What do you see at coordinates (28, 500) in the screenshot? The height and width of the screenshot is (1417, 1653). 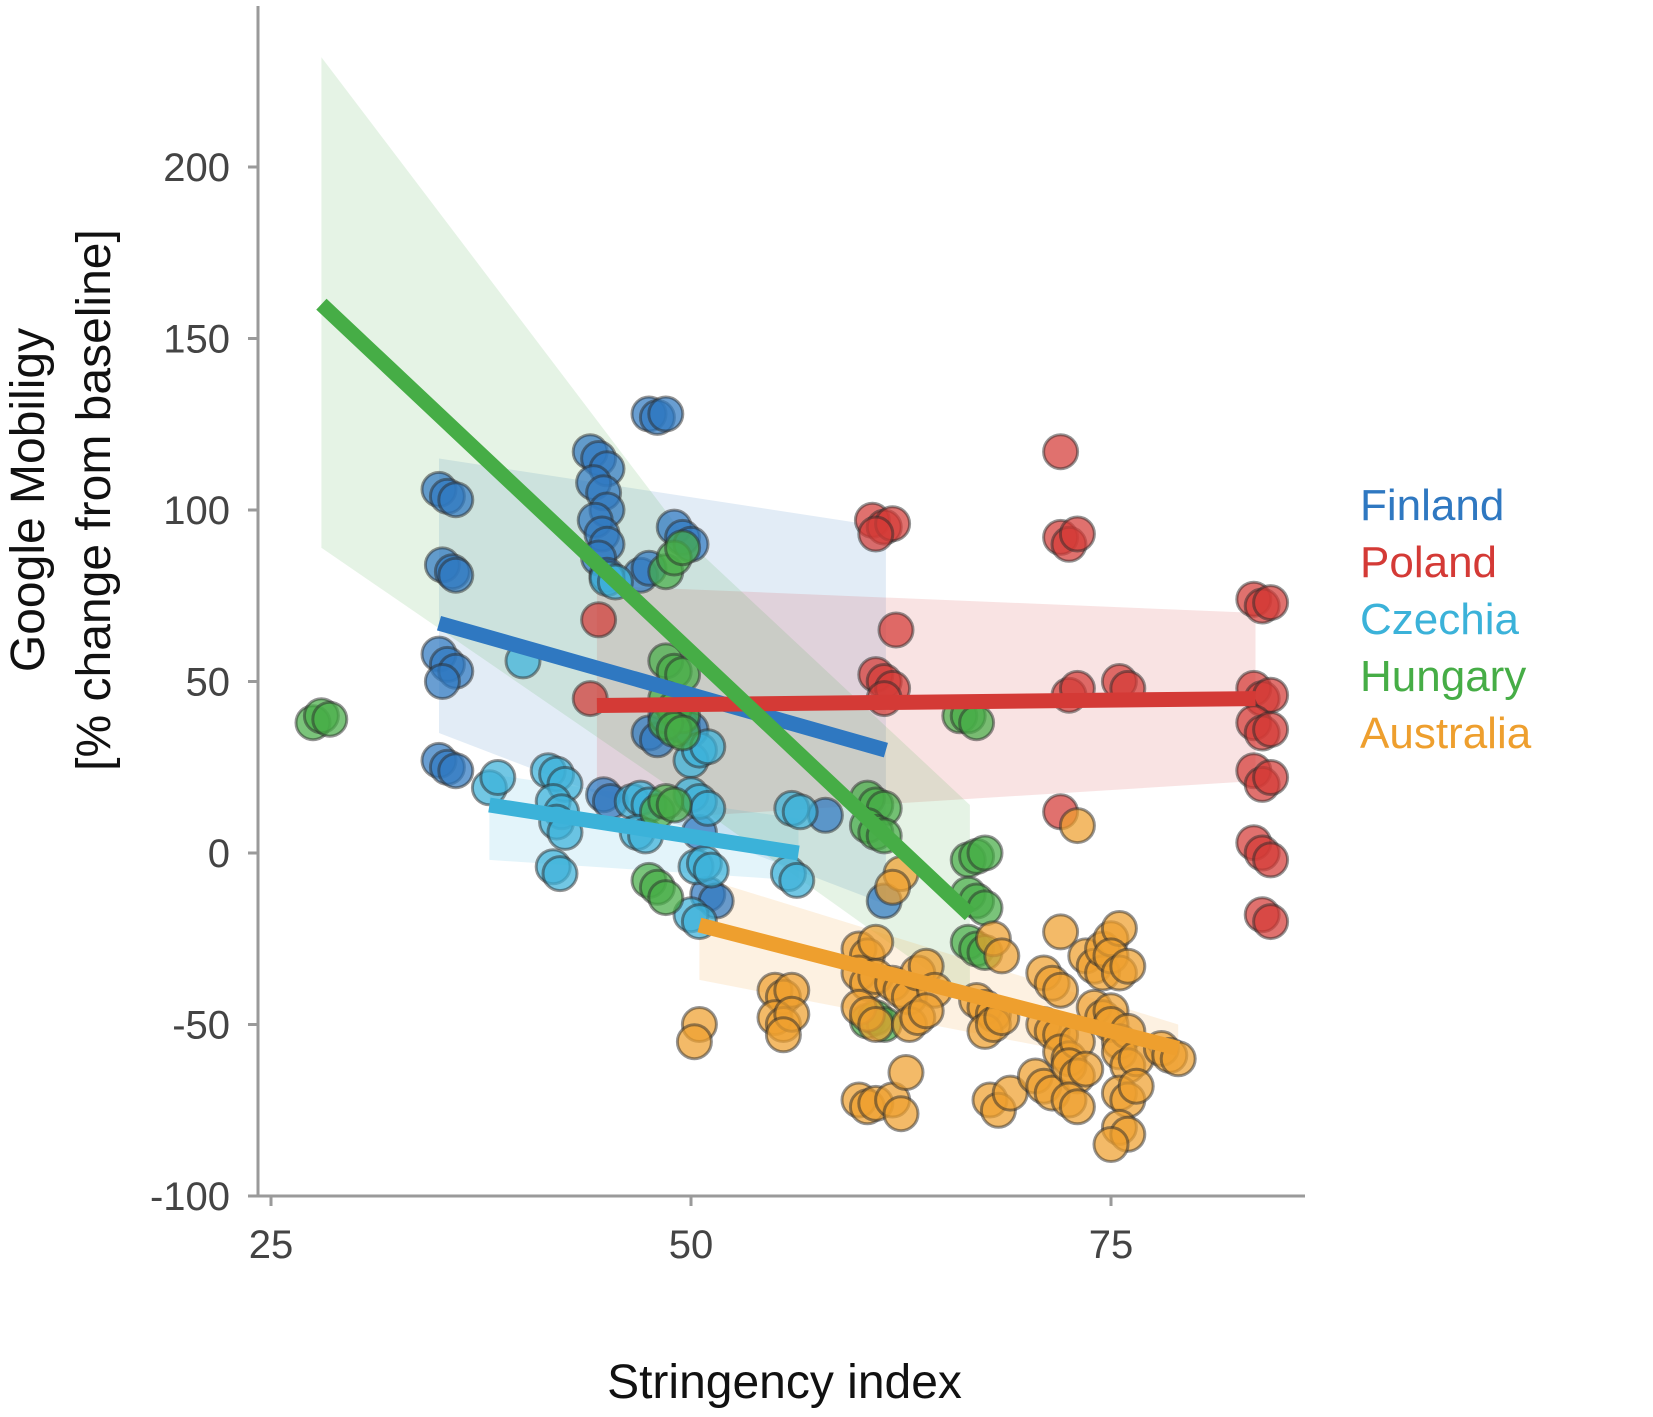 I see `y-axis-title-line-1: Google Mobiligy` at bounding box center [28, 500].